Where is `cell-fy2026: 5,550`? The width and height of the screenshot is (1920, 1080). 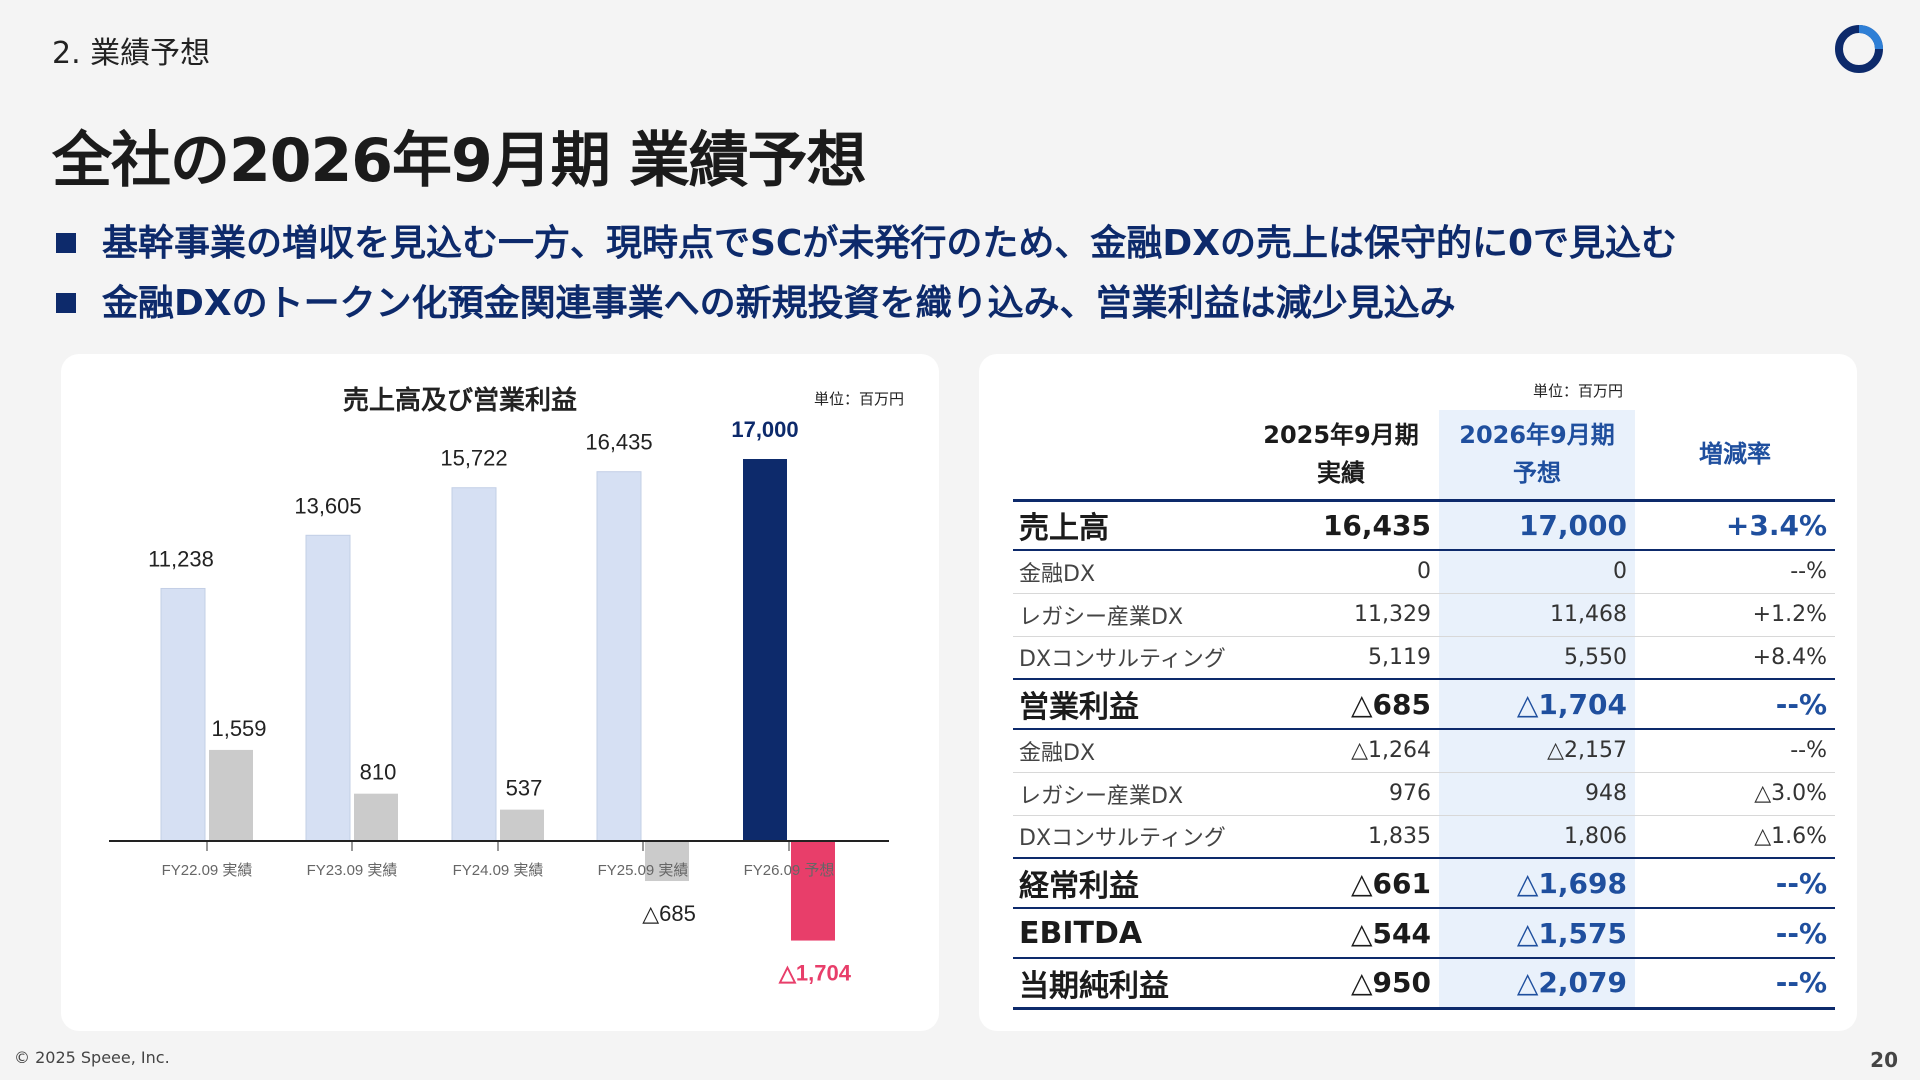
cell-fy2026: 5,550 is located at coordinates (1537, 658).